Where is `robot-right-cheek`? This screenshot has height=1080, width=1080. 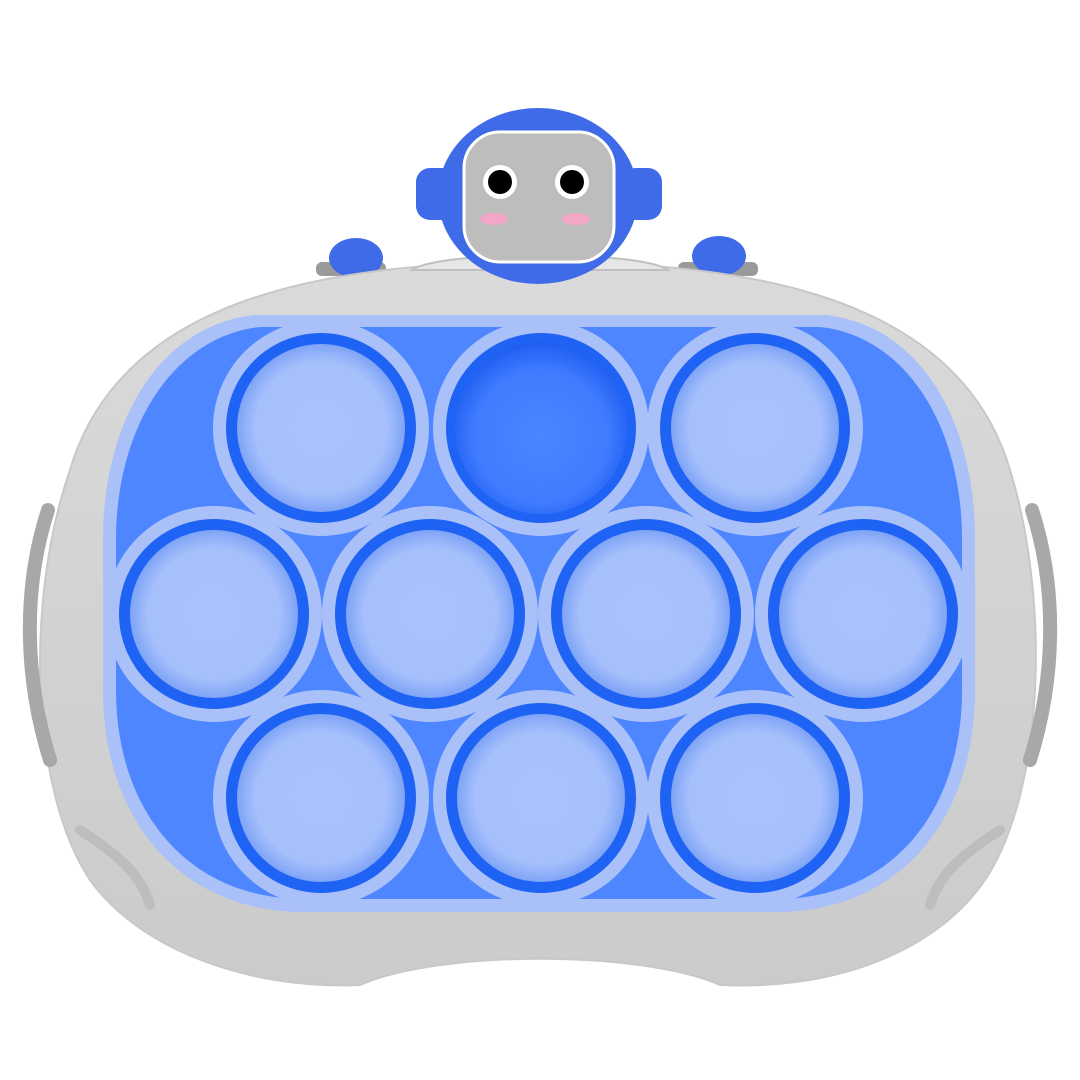 robot-right-cheek is located at coordinates (576, 219).